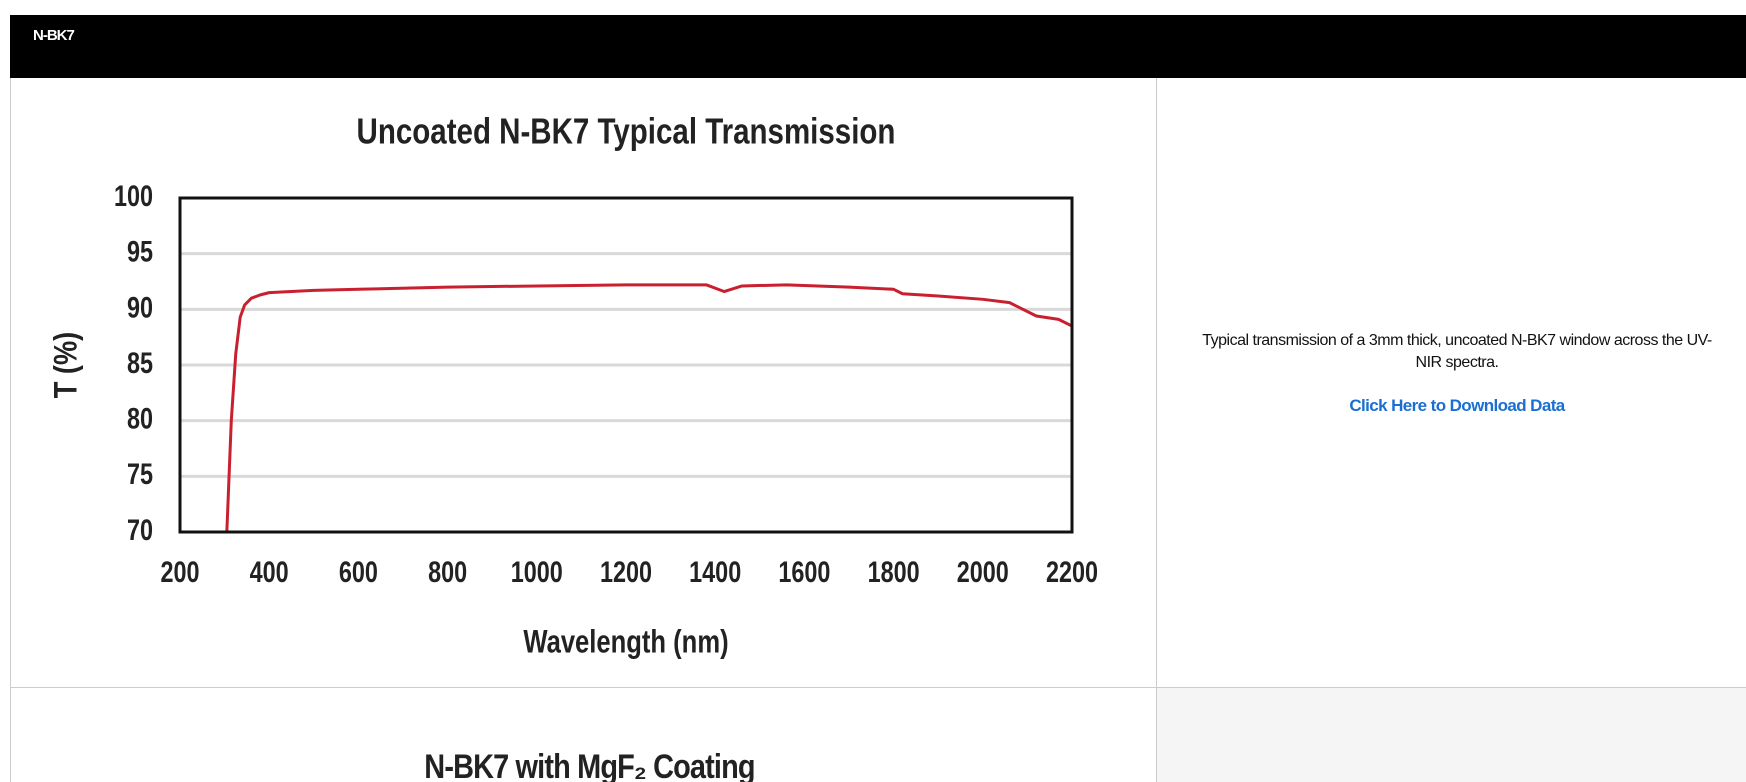  Describe the element at coordinates (625, 642) in the screenshot. I see `x-axis-label: Wavelength (nm)` at that location.